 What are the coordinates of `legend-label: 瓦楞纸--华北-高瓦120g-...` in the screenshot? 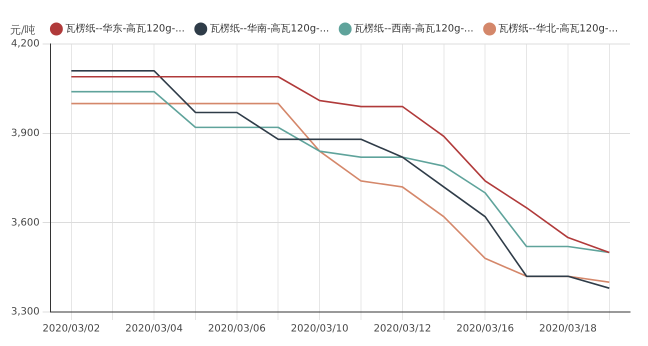 It's located at (558, 28).